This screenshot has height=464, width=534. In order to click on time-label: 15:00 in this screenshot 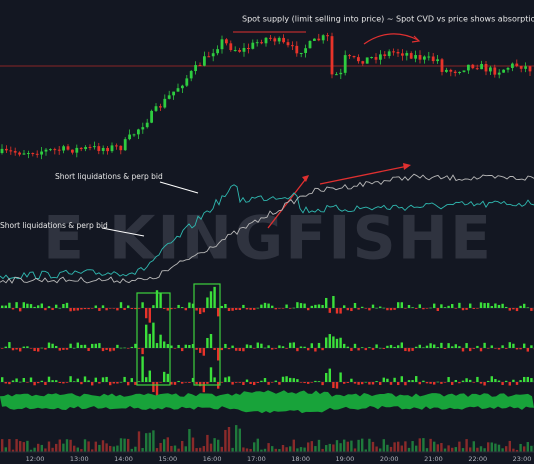, I will do `click(167, 459)`.